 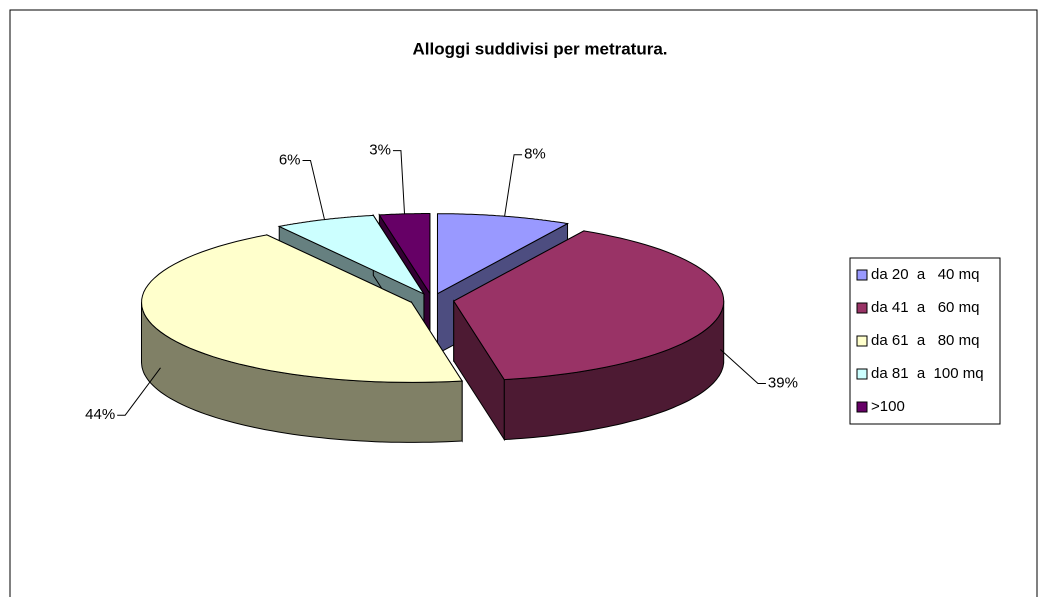 What do you see at coordinates (925, 274) in the screenshot?
I see `legend-label: da 20 a 40 mq` at bounding box center [925, 274].